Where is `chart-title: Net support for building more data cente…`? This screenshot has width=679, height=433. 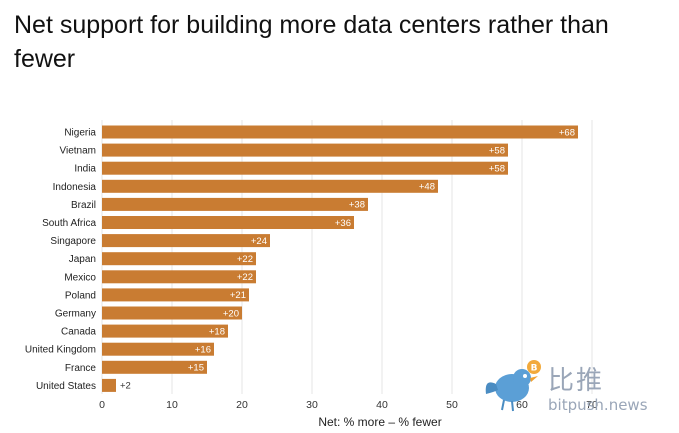 chart-title: Net support for building more data cente… is located at coordinates (311, 42).